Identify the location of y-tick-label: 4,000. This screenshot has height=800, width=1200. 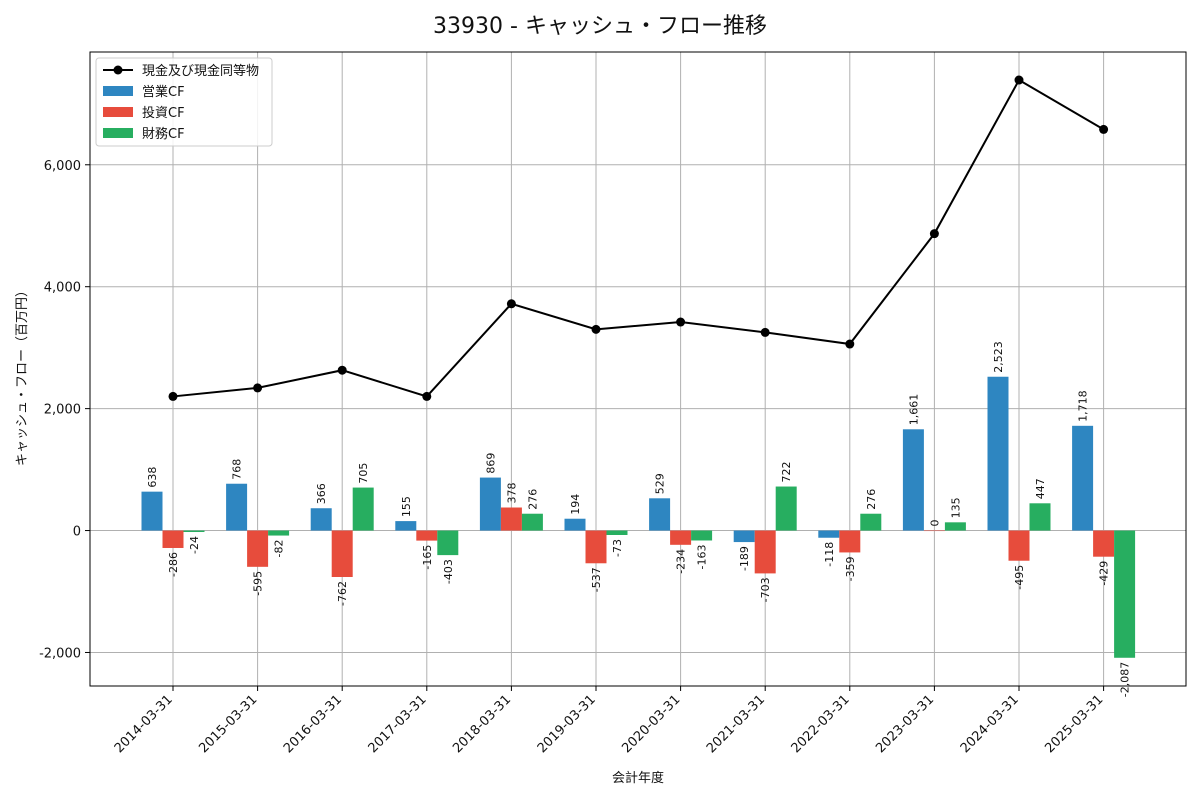
(62, 288).